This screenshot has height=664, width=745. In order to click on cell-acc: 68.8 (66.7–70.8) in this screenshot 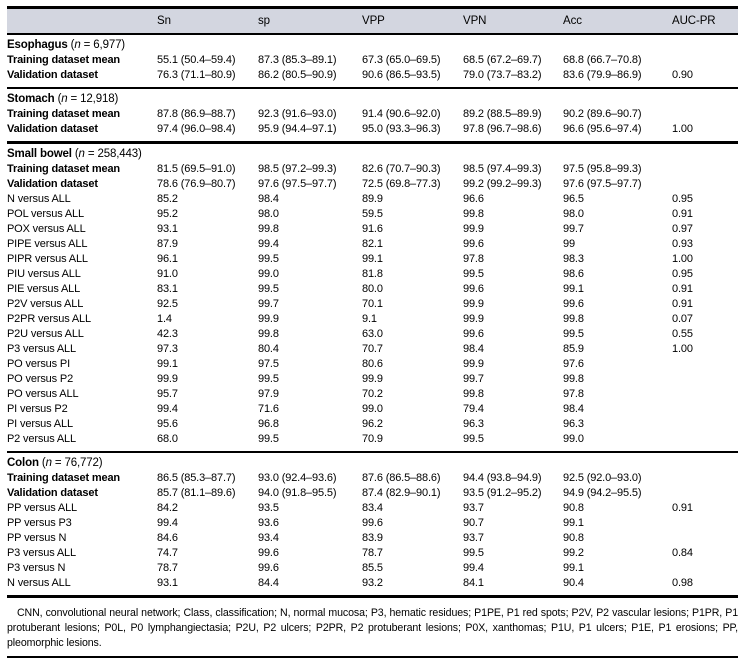, I will do `click(602, 60)`.